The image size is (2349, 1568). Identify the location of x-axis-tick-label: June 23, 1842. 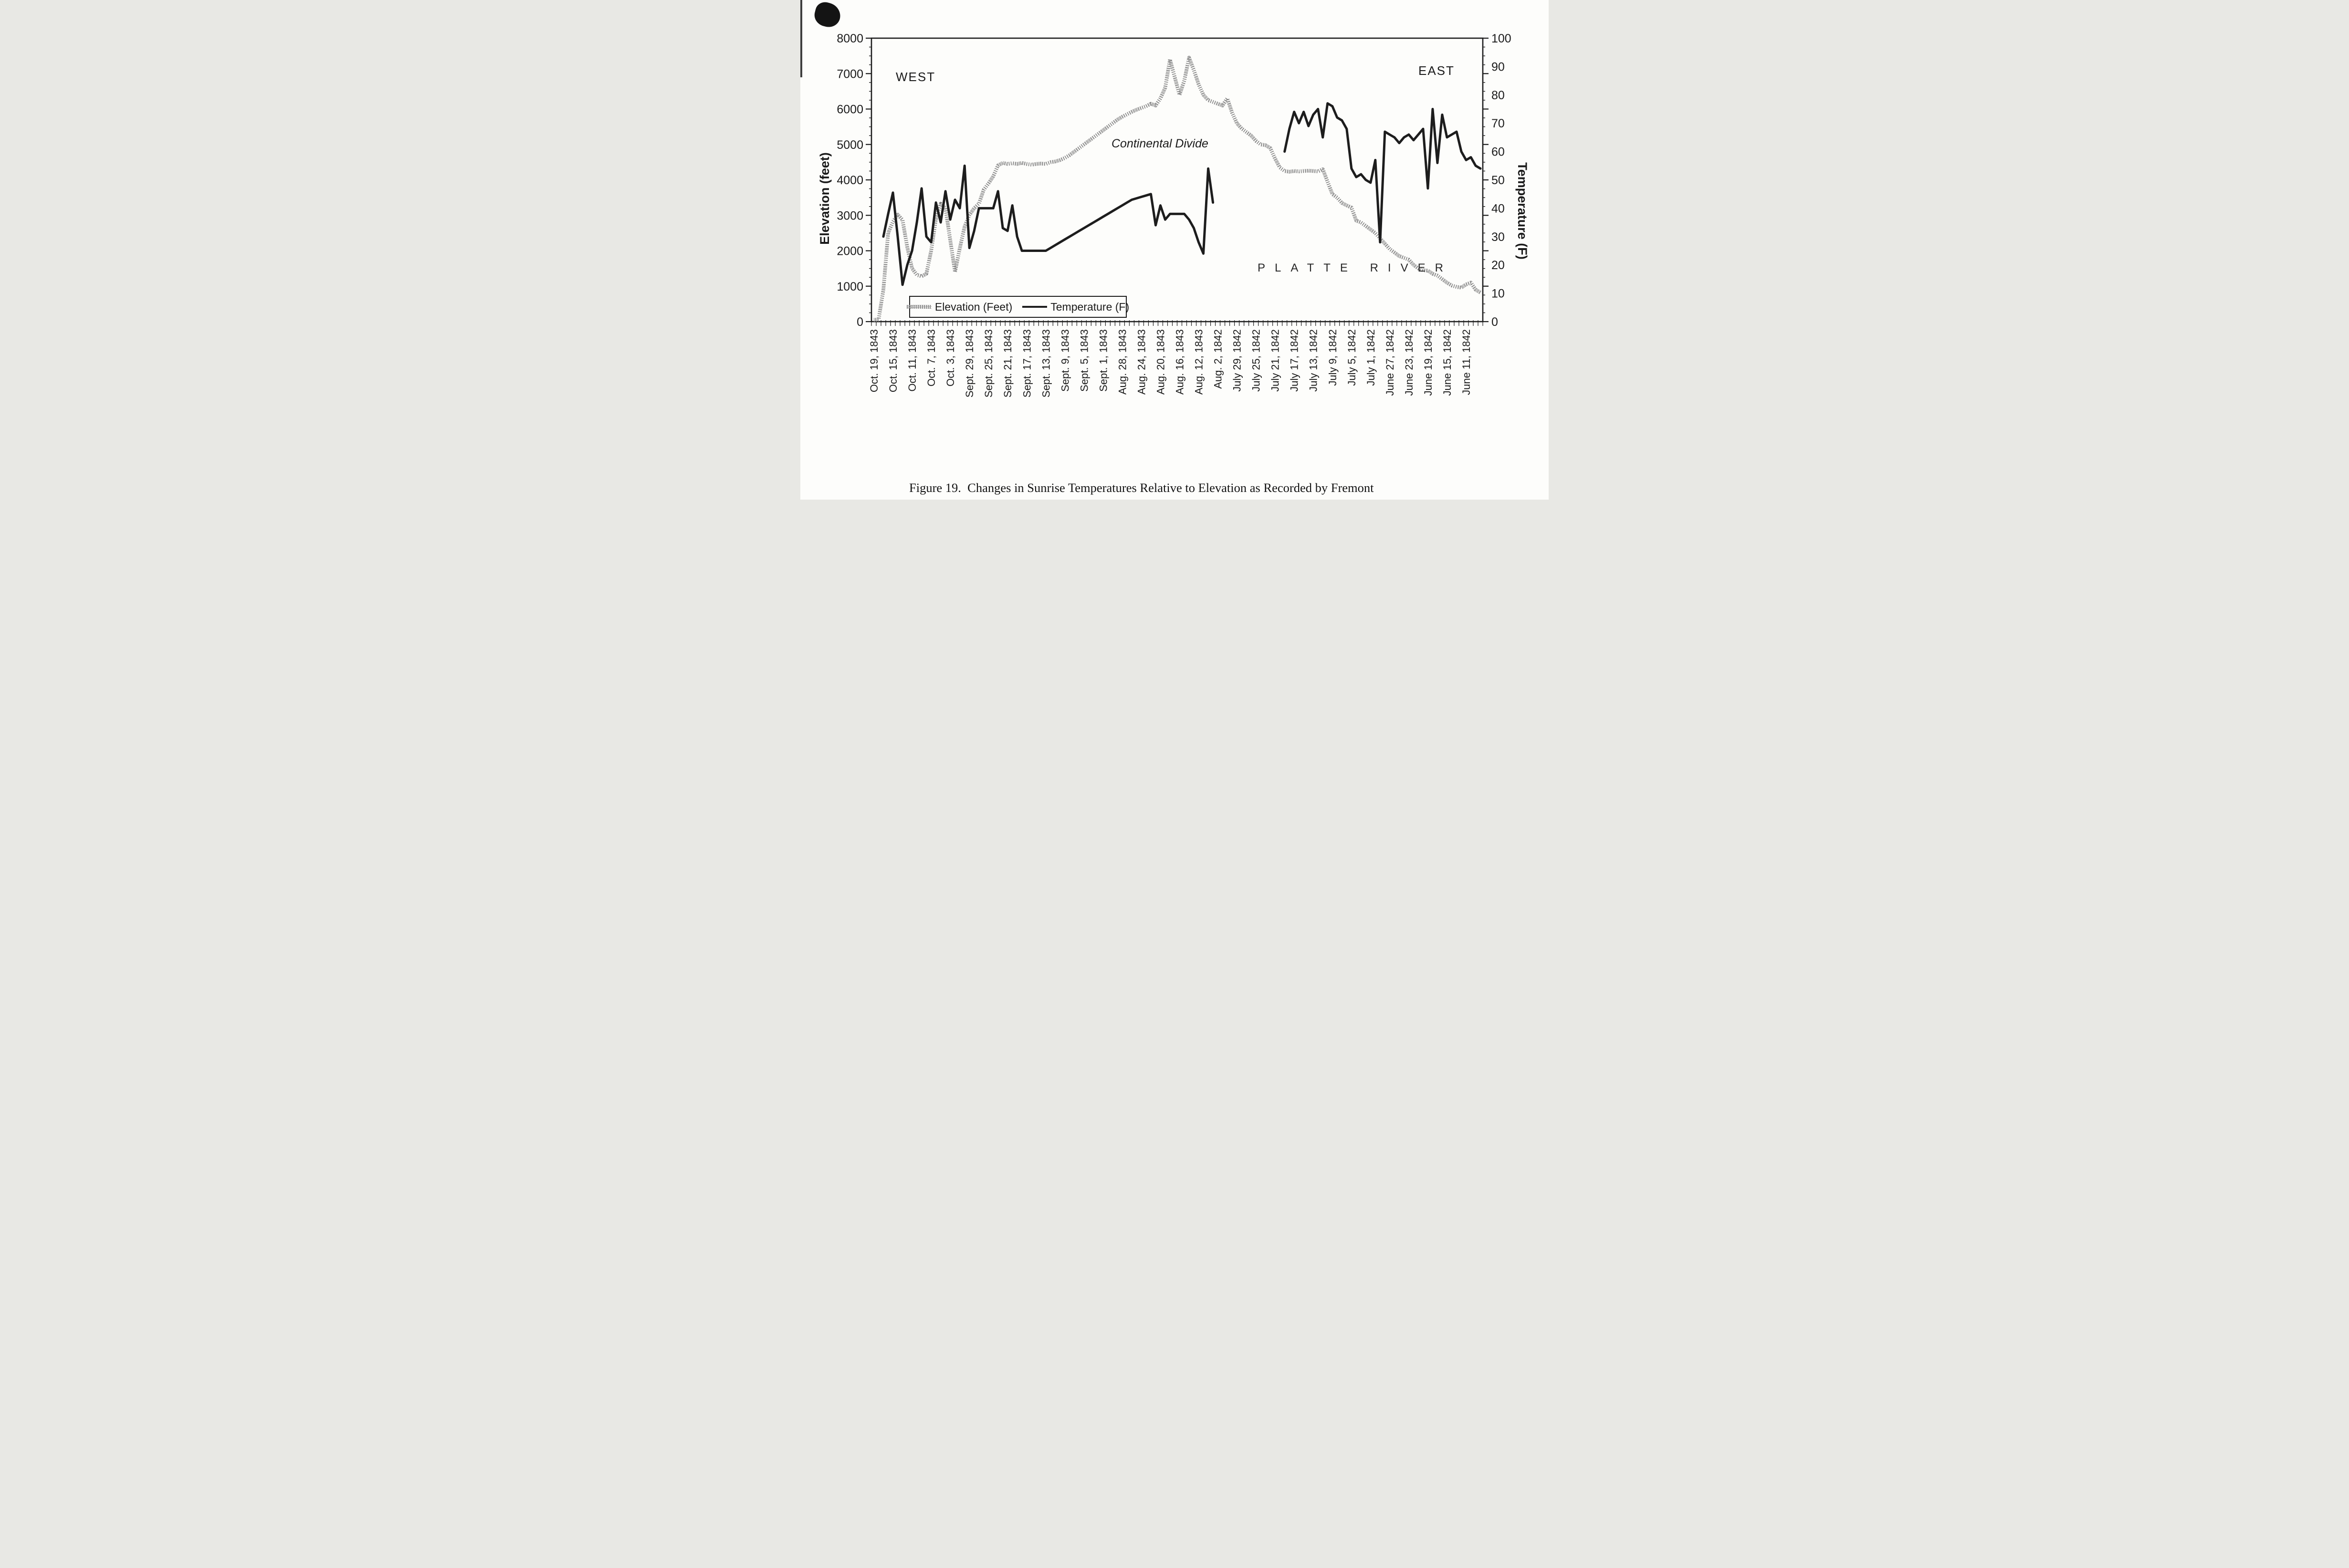
(1409, 362).